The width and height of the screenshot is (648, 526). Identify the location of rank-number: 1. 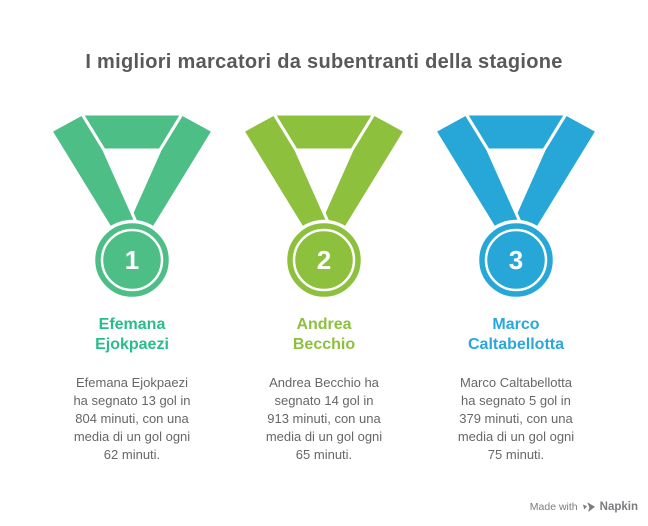
(132, 260).